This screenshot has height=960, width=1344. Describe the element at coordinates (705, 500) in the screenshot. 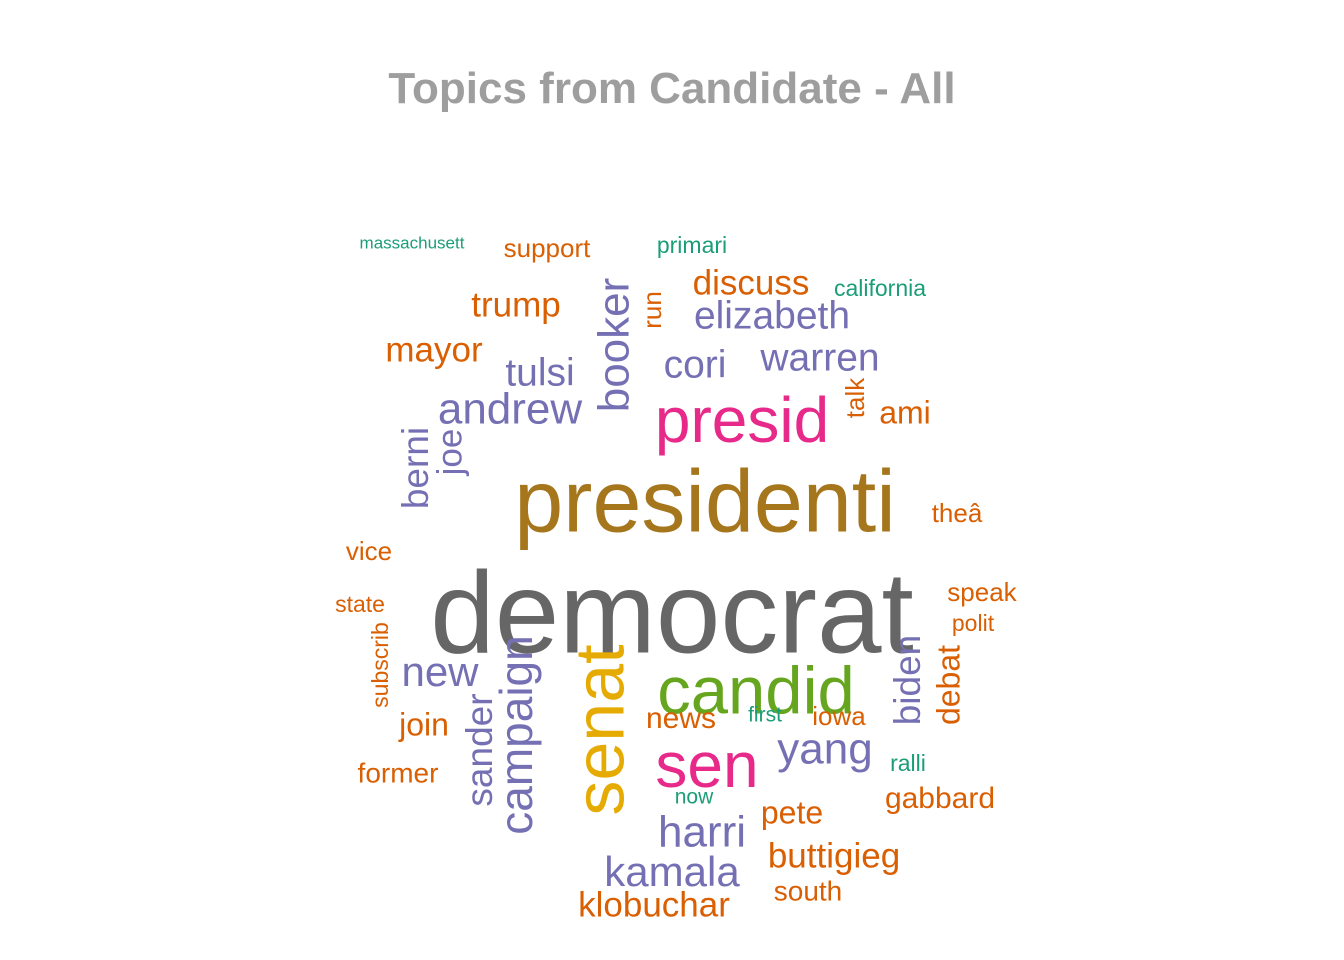

I see `word-presidenti: presidenti` at that location.